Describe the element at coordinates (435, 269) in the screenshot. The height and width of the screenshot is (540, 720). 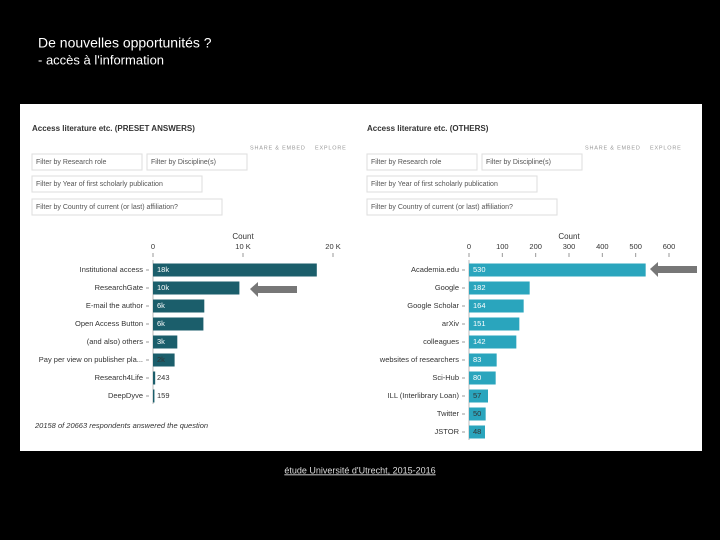
I see `y-tick-label: Academia.edu` at that location.